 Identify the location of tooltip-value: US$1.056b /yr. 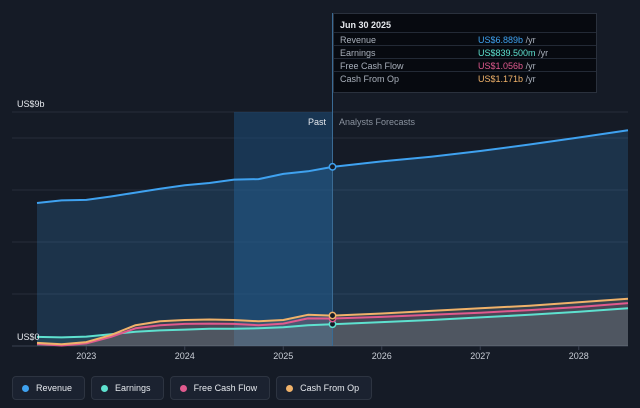
(507, 66).